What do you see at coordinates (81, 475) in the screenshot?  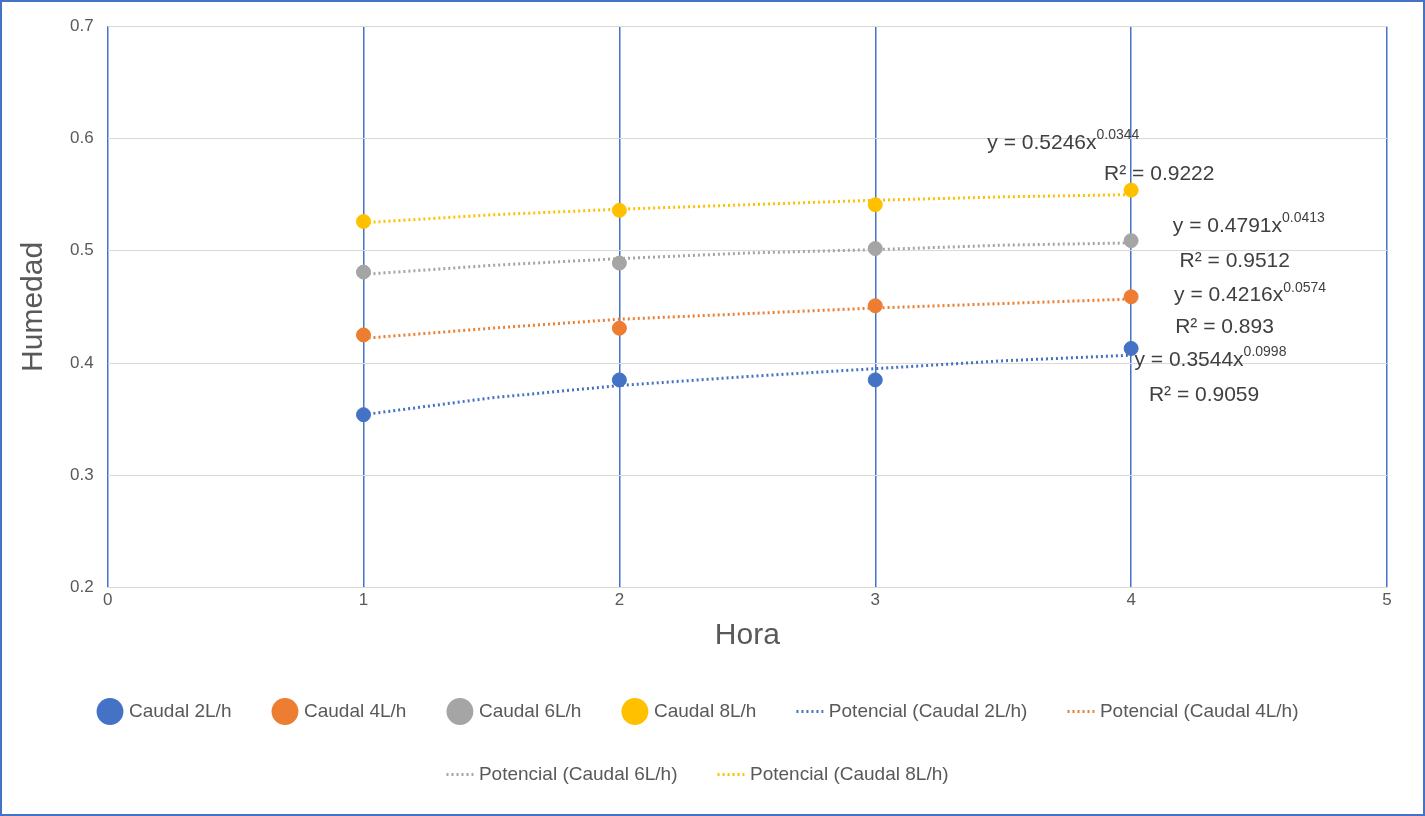 I see `y-tick-label: 0.3` at bounding box center [81, 475].